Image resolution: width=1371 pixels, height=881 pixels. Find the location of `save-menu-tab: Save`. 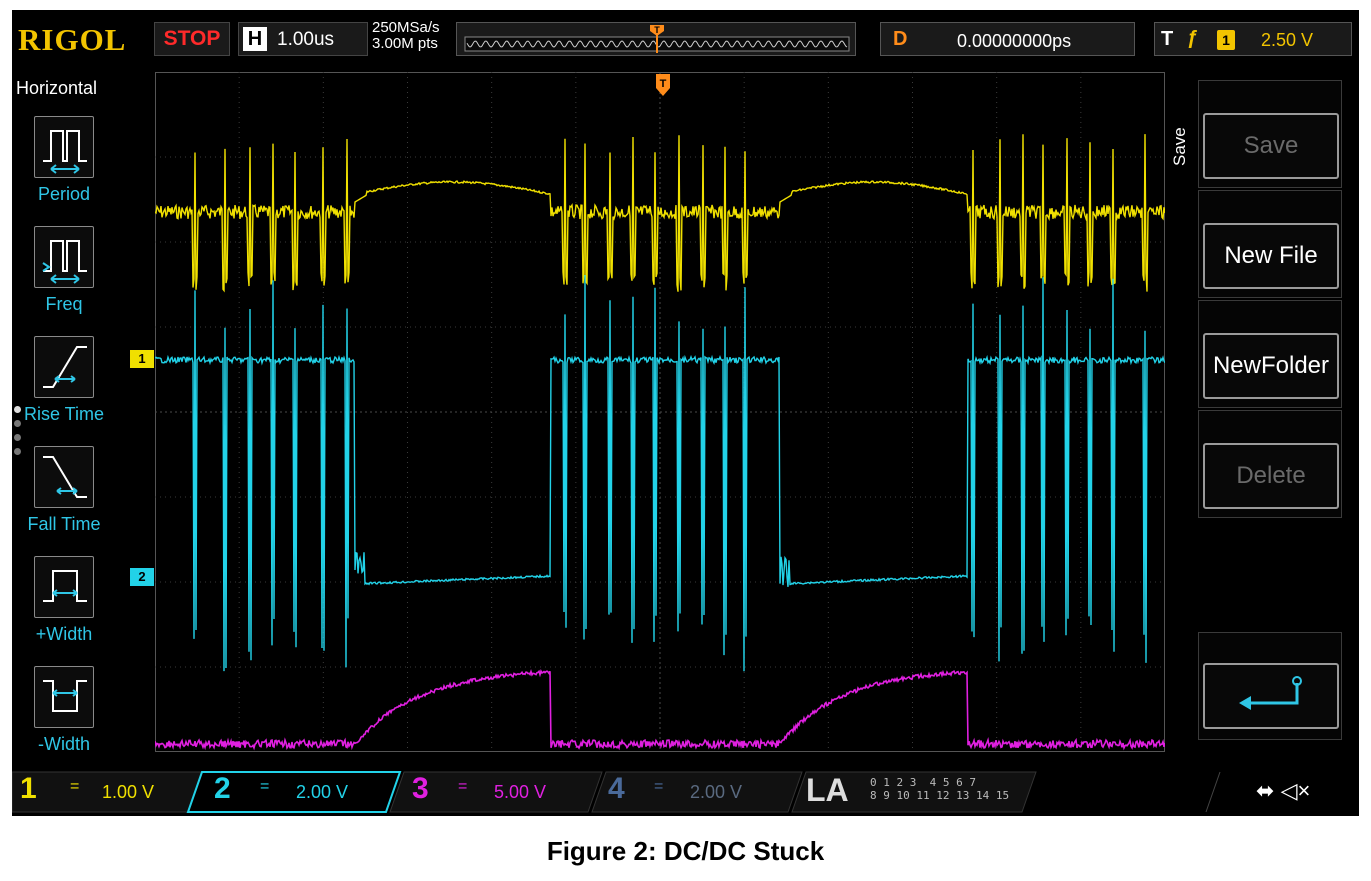

save-menu-tab: Save is located at coordinates (1179, 146).